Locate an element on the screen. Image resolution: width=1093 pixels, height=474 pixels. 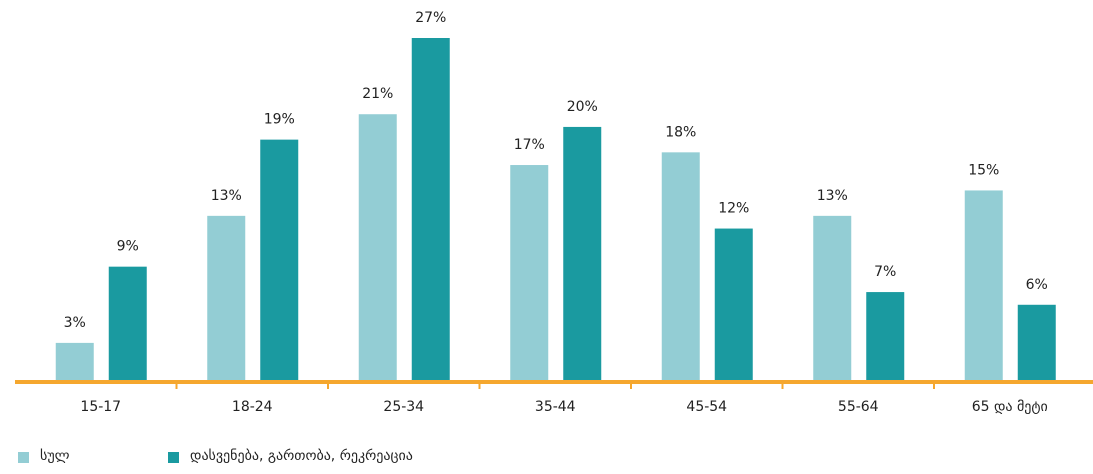
data-label: 12% is located at coordinates (733, 209).